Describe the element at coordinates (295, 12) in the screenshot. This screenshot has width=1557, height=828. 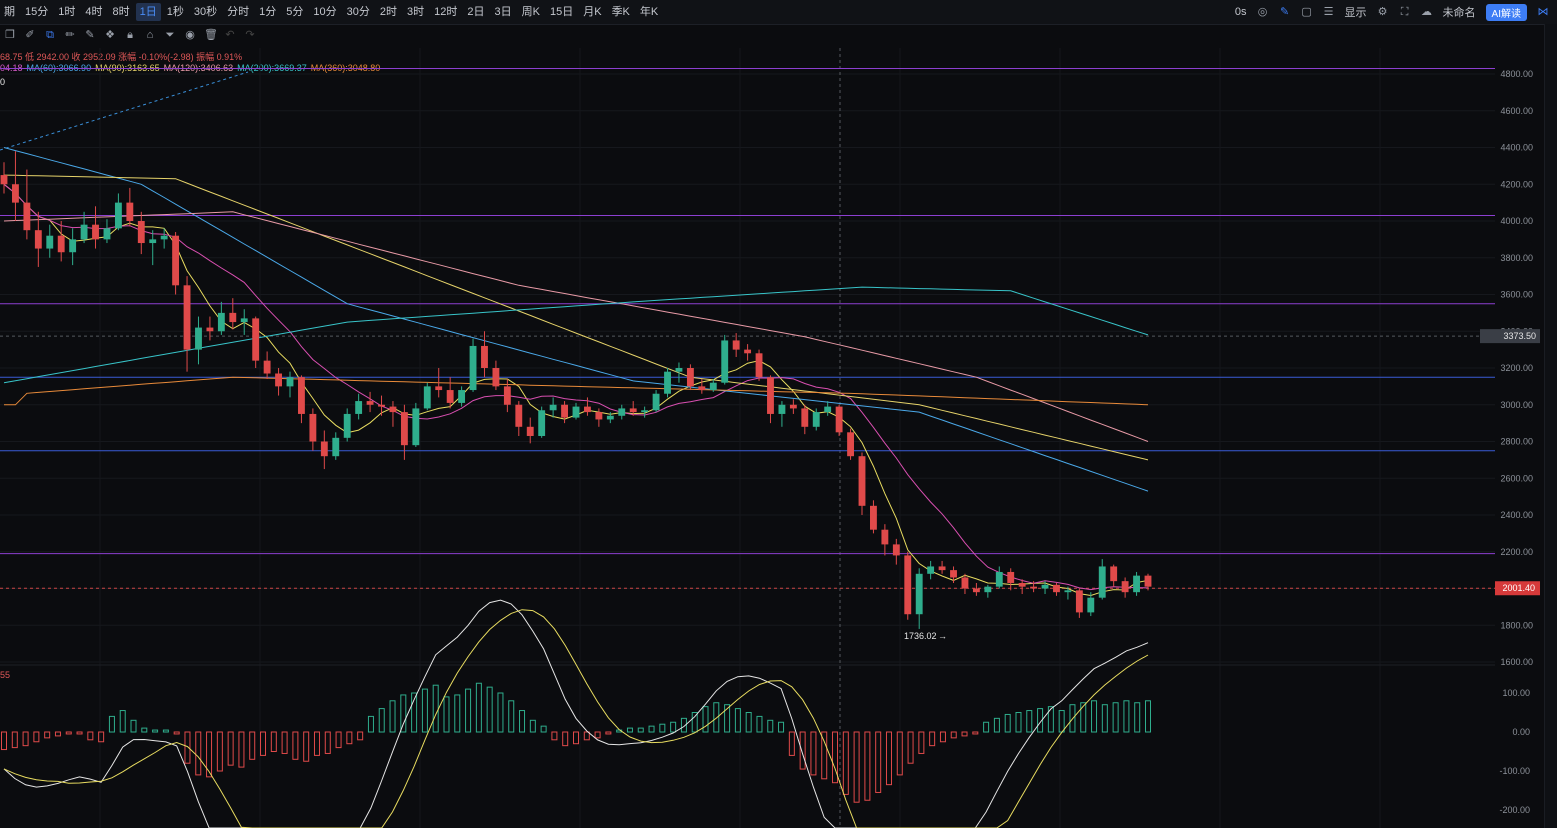
I see `timeframe-10: 5分` at that location.